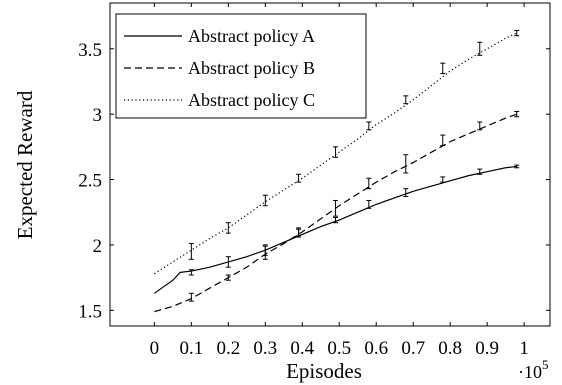 Image resolution: width=562 pixels, height=385 pixels. Describe the element at coordinates (251, 100) in the screenshot. I see `legend-label-c: Abstract policy C` at that location.